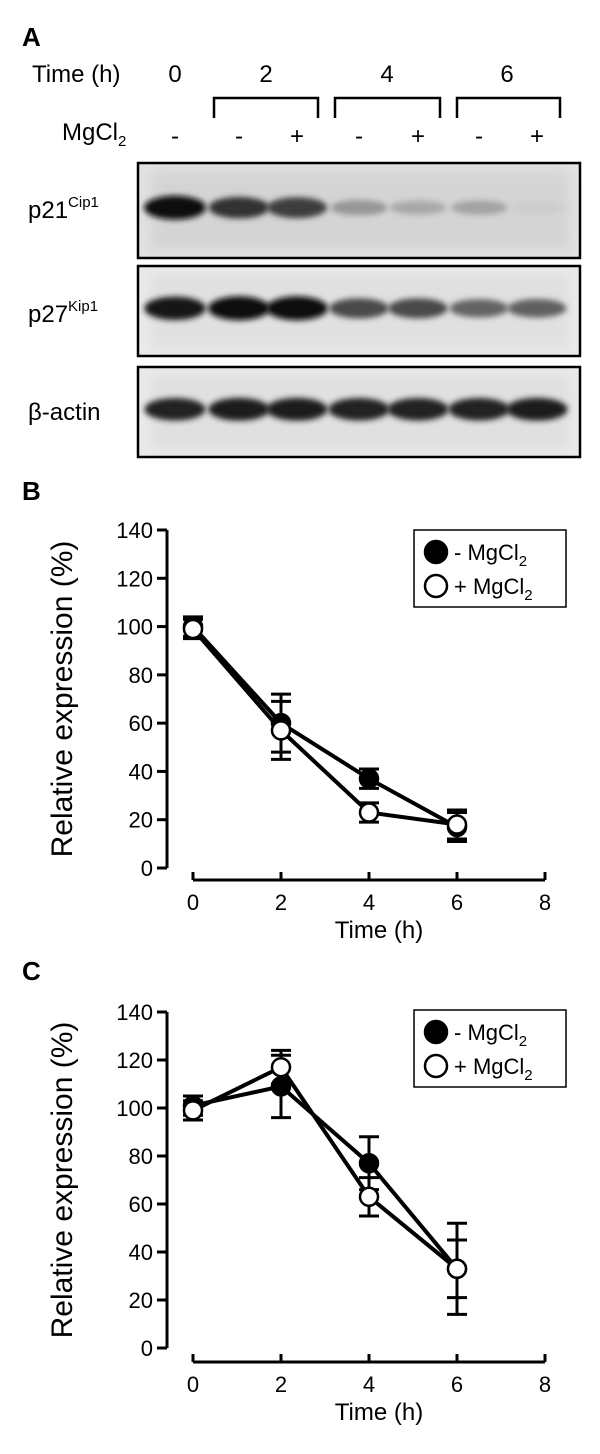 The image size is (600, 1454). I want to click on lane-signs: - - + - + - +, so click(357, 136).